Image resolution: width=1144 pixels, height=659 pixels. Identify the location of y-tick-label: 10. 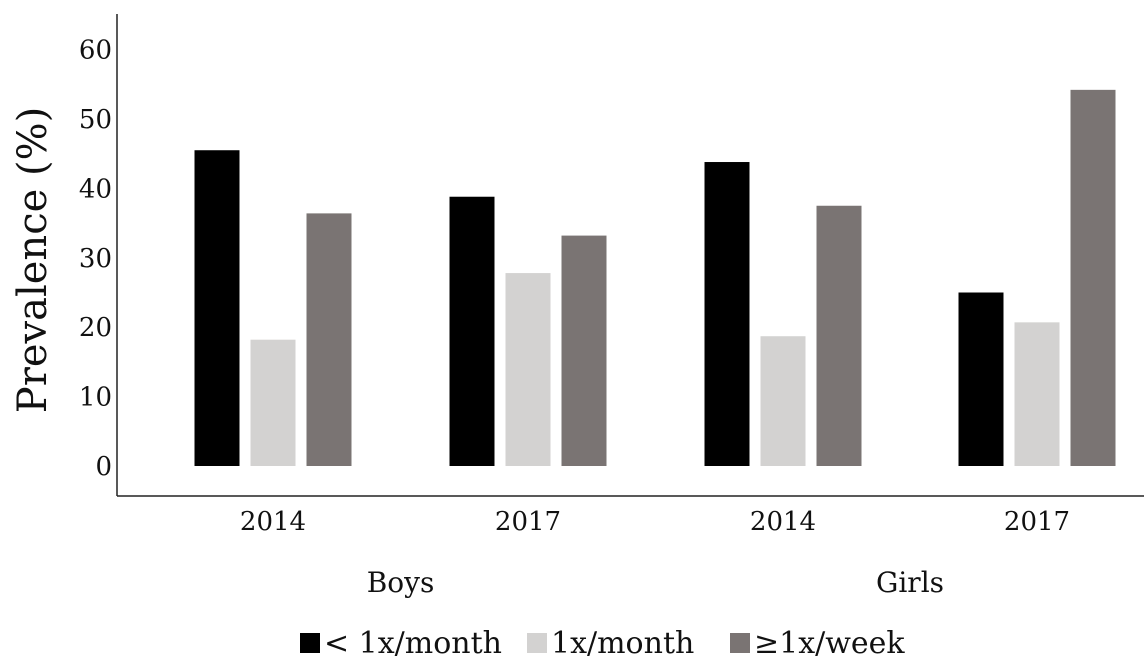
(95, 398).